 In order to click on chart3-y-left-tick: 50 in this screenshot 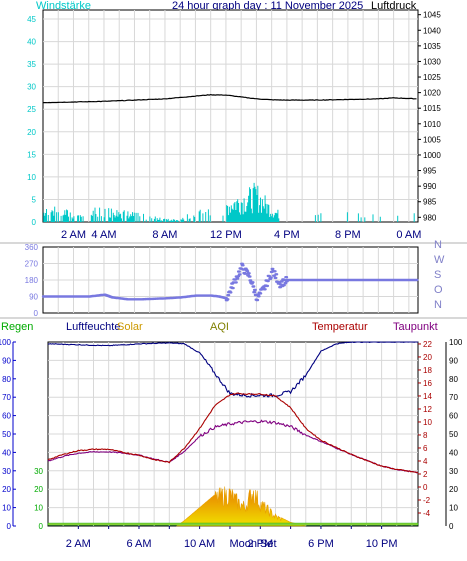, I will do `click(6, 434)`.